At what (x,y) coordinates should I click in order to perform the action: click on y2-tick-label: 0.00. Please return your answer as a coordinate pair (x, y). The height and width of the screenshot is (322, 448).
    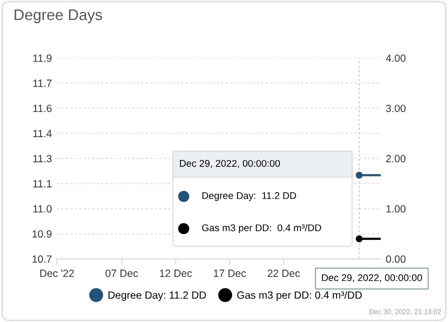
    Looking at the image, I should click on (396, 259).